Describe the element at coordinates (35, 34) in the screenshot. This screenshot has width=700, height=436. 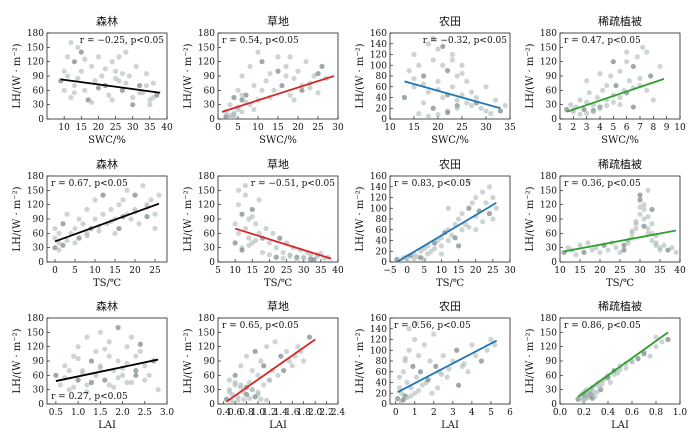
I see `y-tick-label: 180` at that location.